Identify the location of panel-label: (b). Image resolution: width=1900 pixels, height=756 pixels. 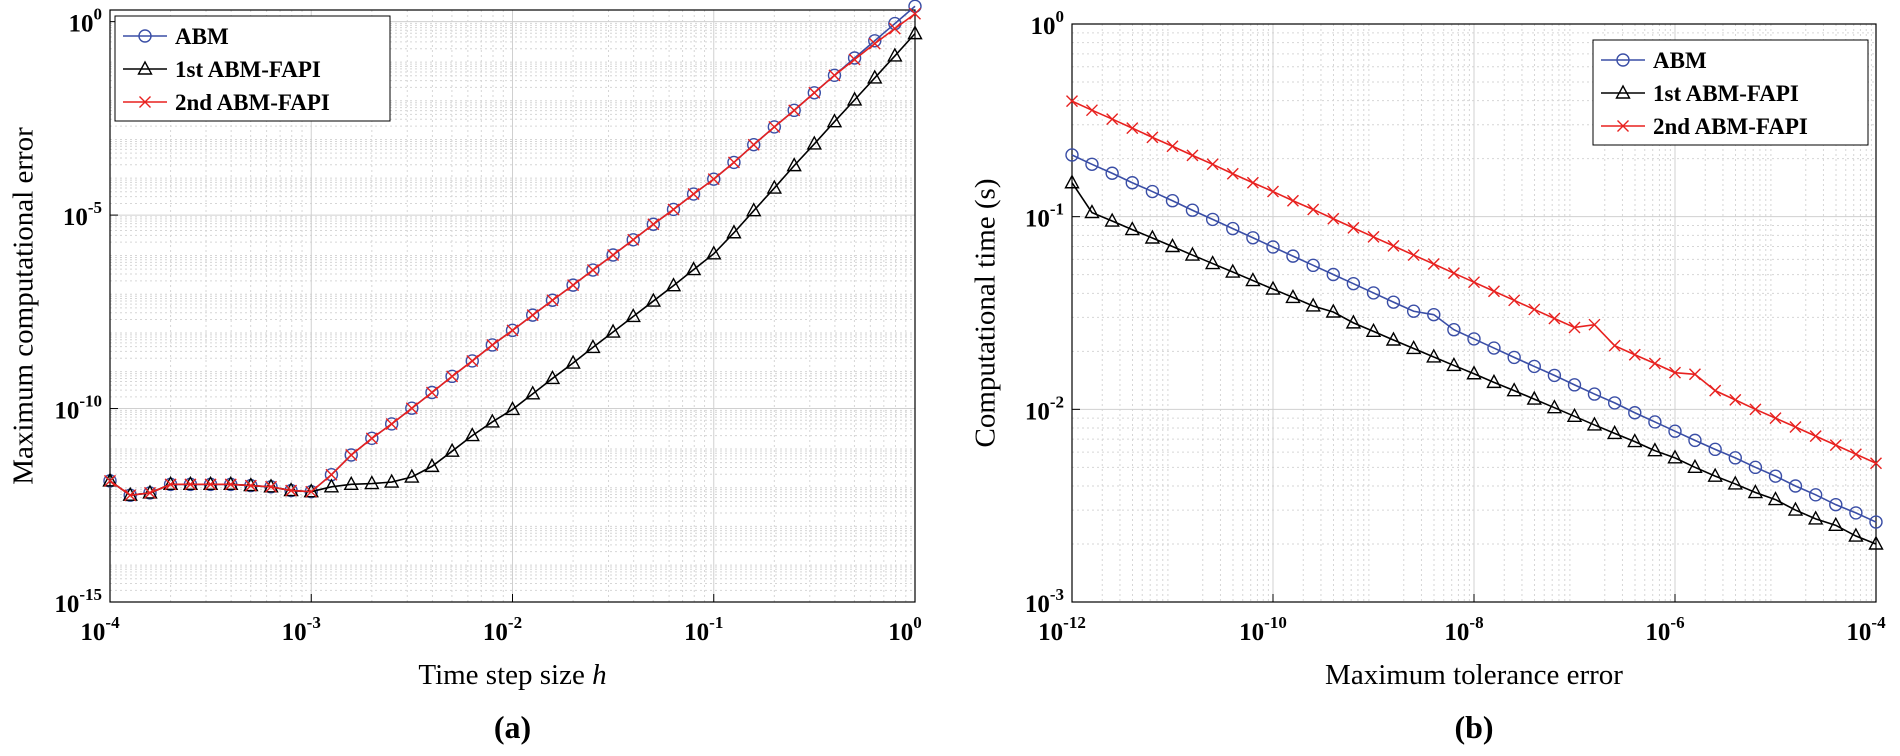
(1473, 727).